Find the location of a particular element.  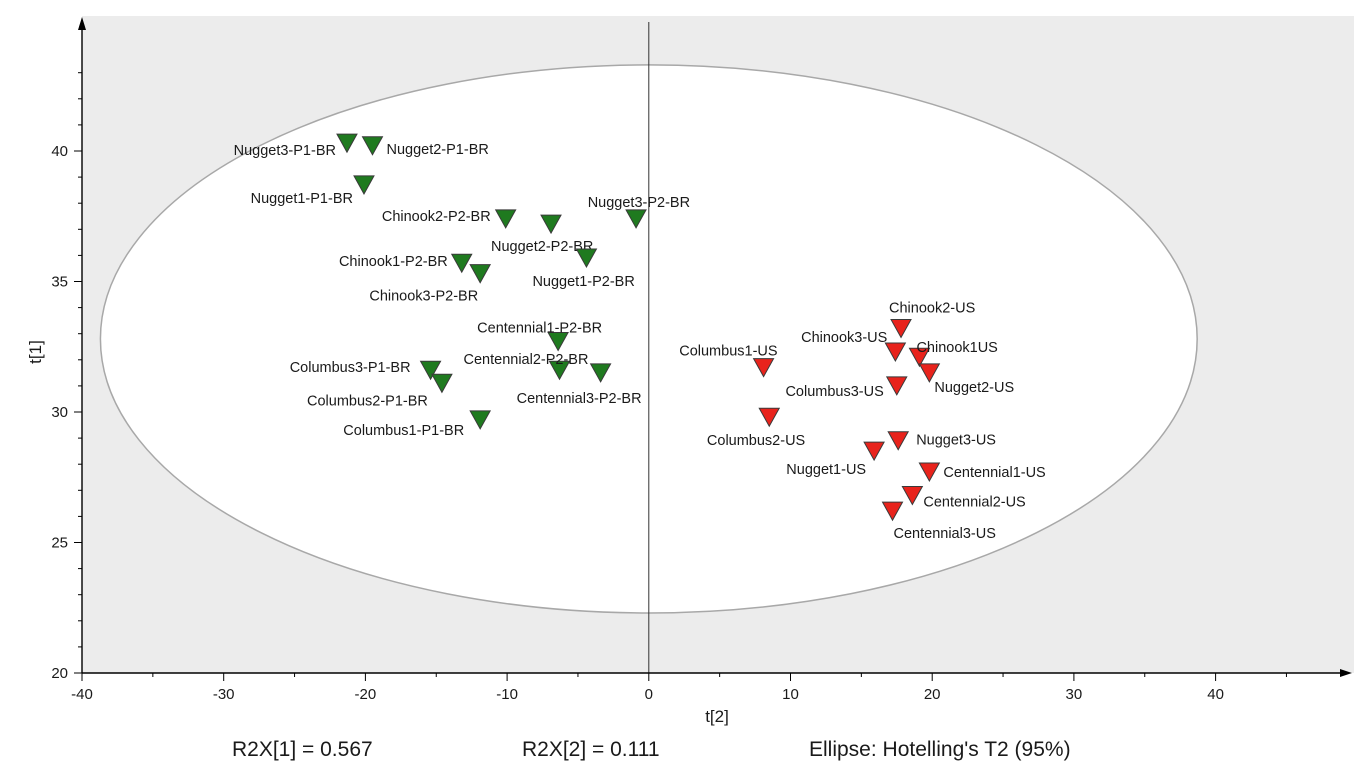

y-tick-label: 20 is located at coordinates (59, 673).